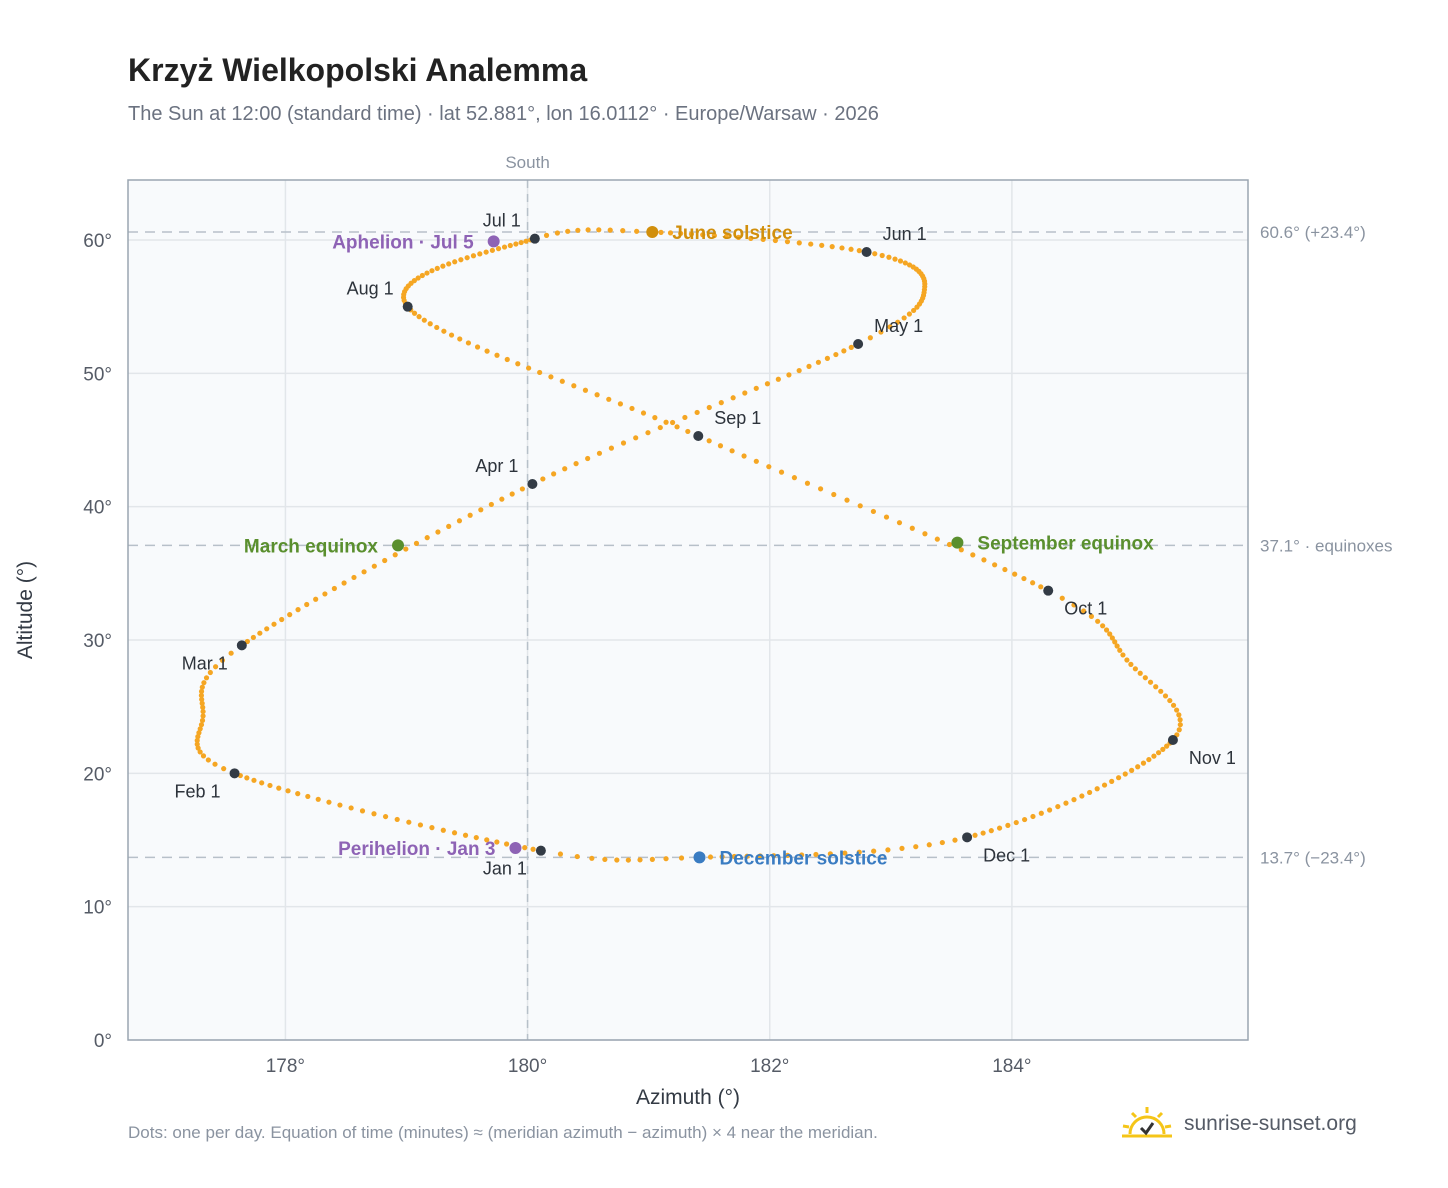 This screenshot has height=1188, width=1448. Describe the element at coordinates (311, 546) in the screenshot. I see `event-label: March equinox` at that location.